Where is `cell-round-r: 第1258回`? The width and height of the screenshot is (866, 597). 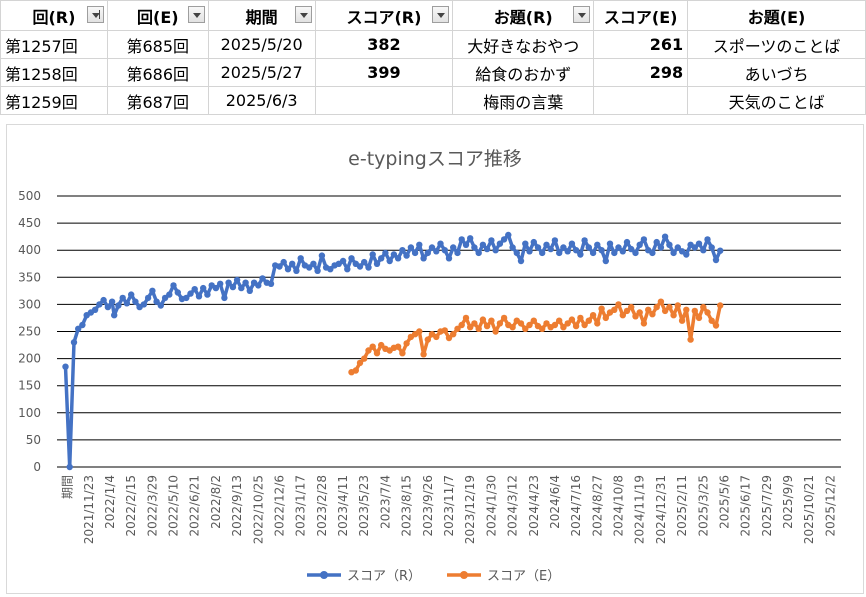
cell-round-r: 第1258回 is located at coordinates (54, 72).